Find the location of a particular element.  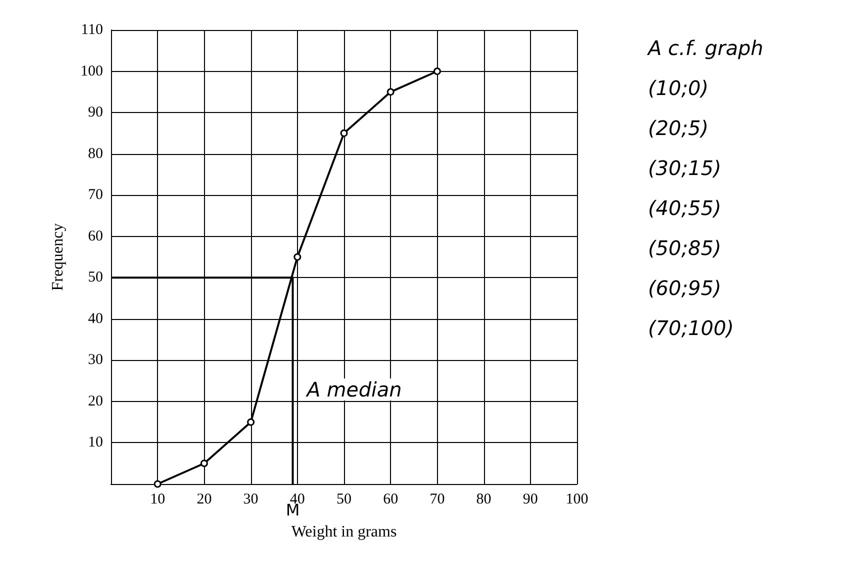

y-tick-label: 60 is located at coordinates (95, 236).